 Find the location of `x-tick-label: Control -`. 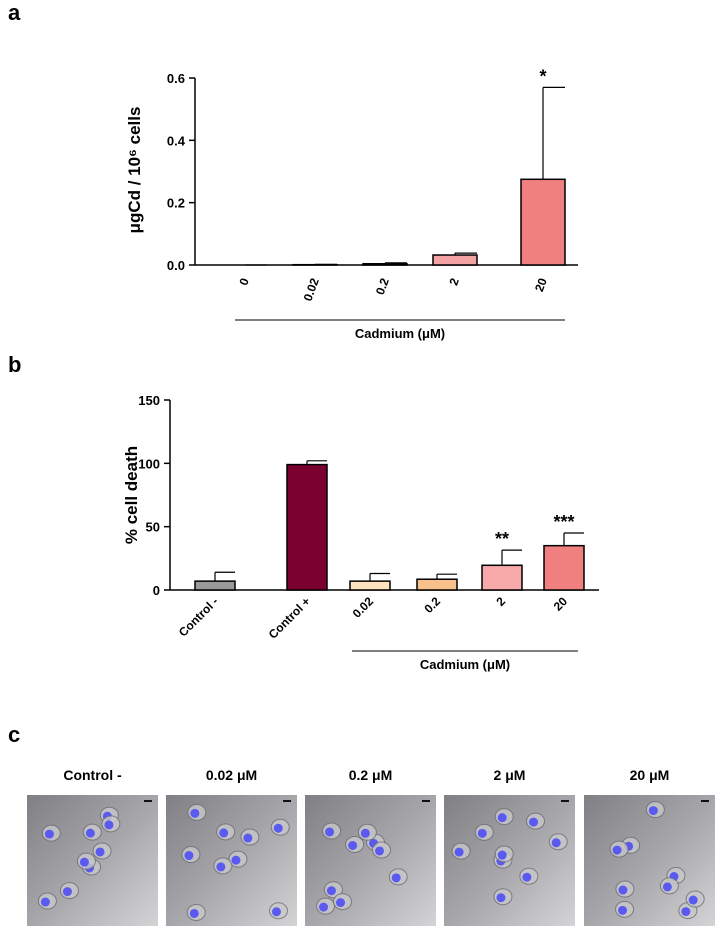

x-tick-label: Control - is located at coordinates (198, 616).